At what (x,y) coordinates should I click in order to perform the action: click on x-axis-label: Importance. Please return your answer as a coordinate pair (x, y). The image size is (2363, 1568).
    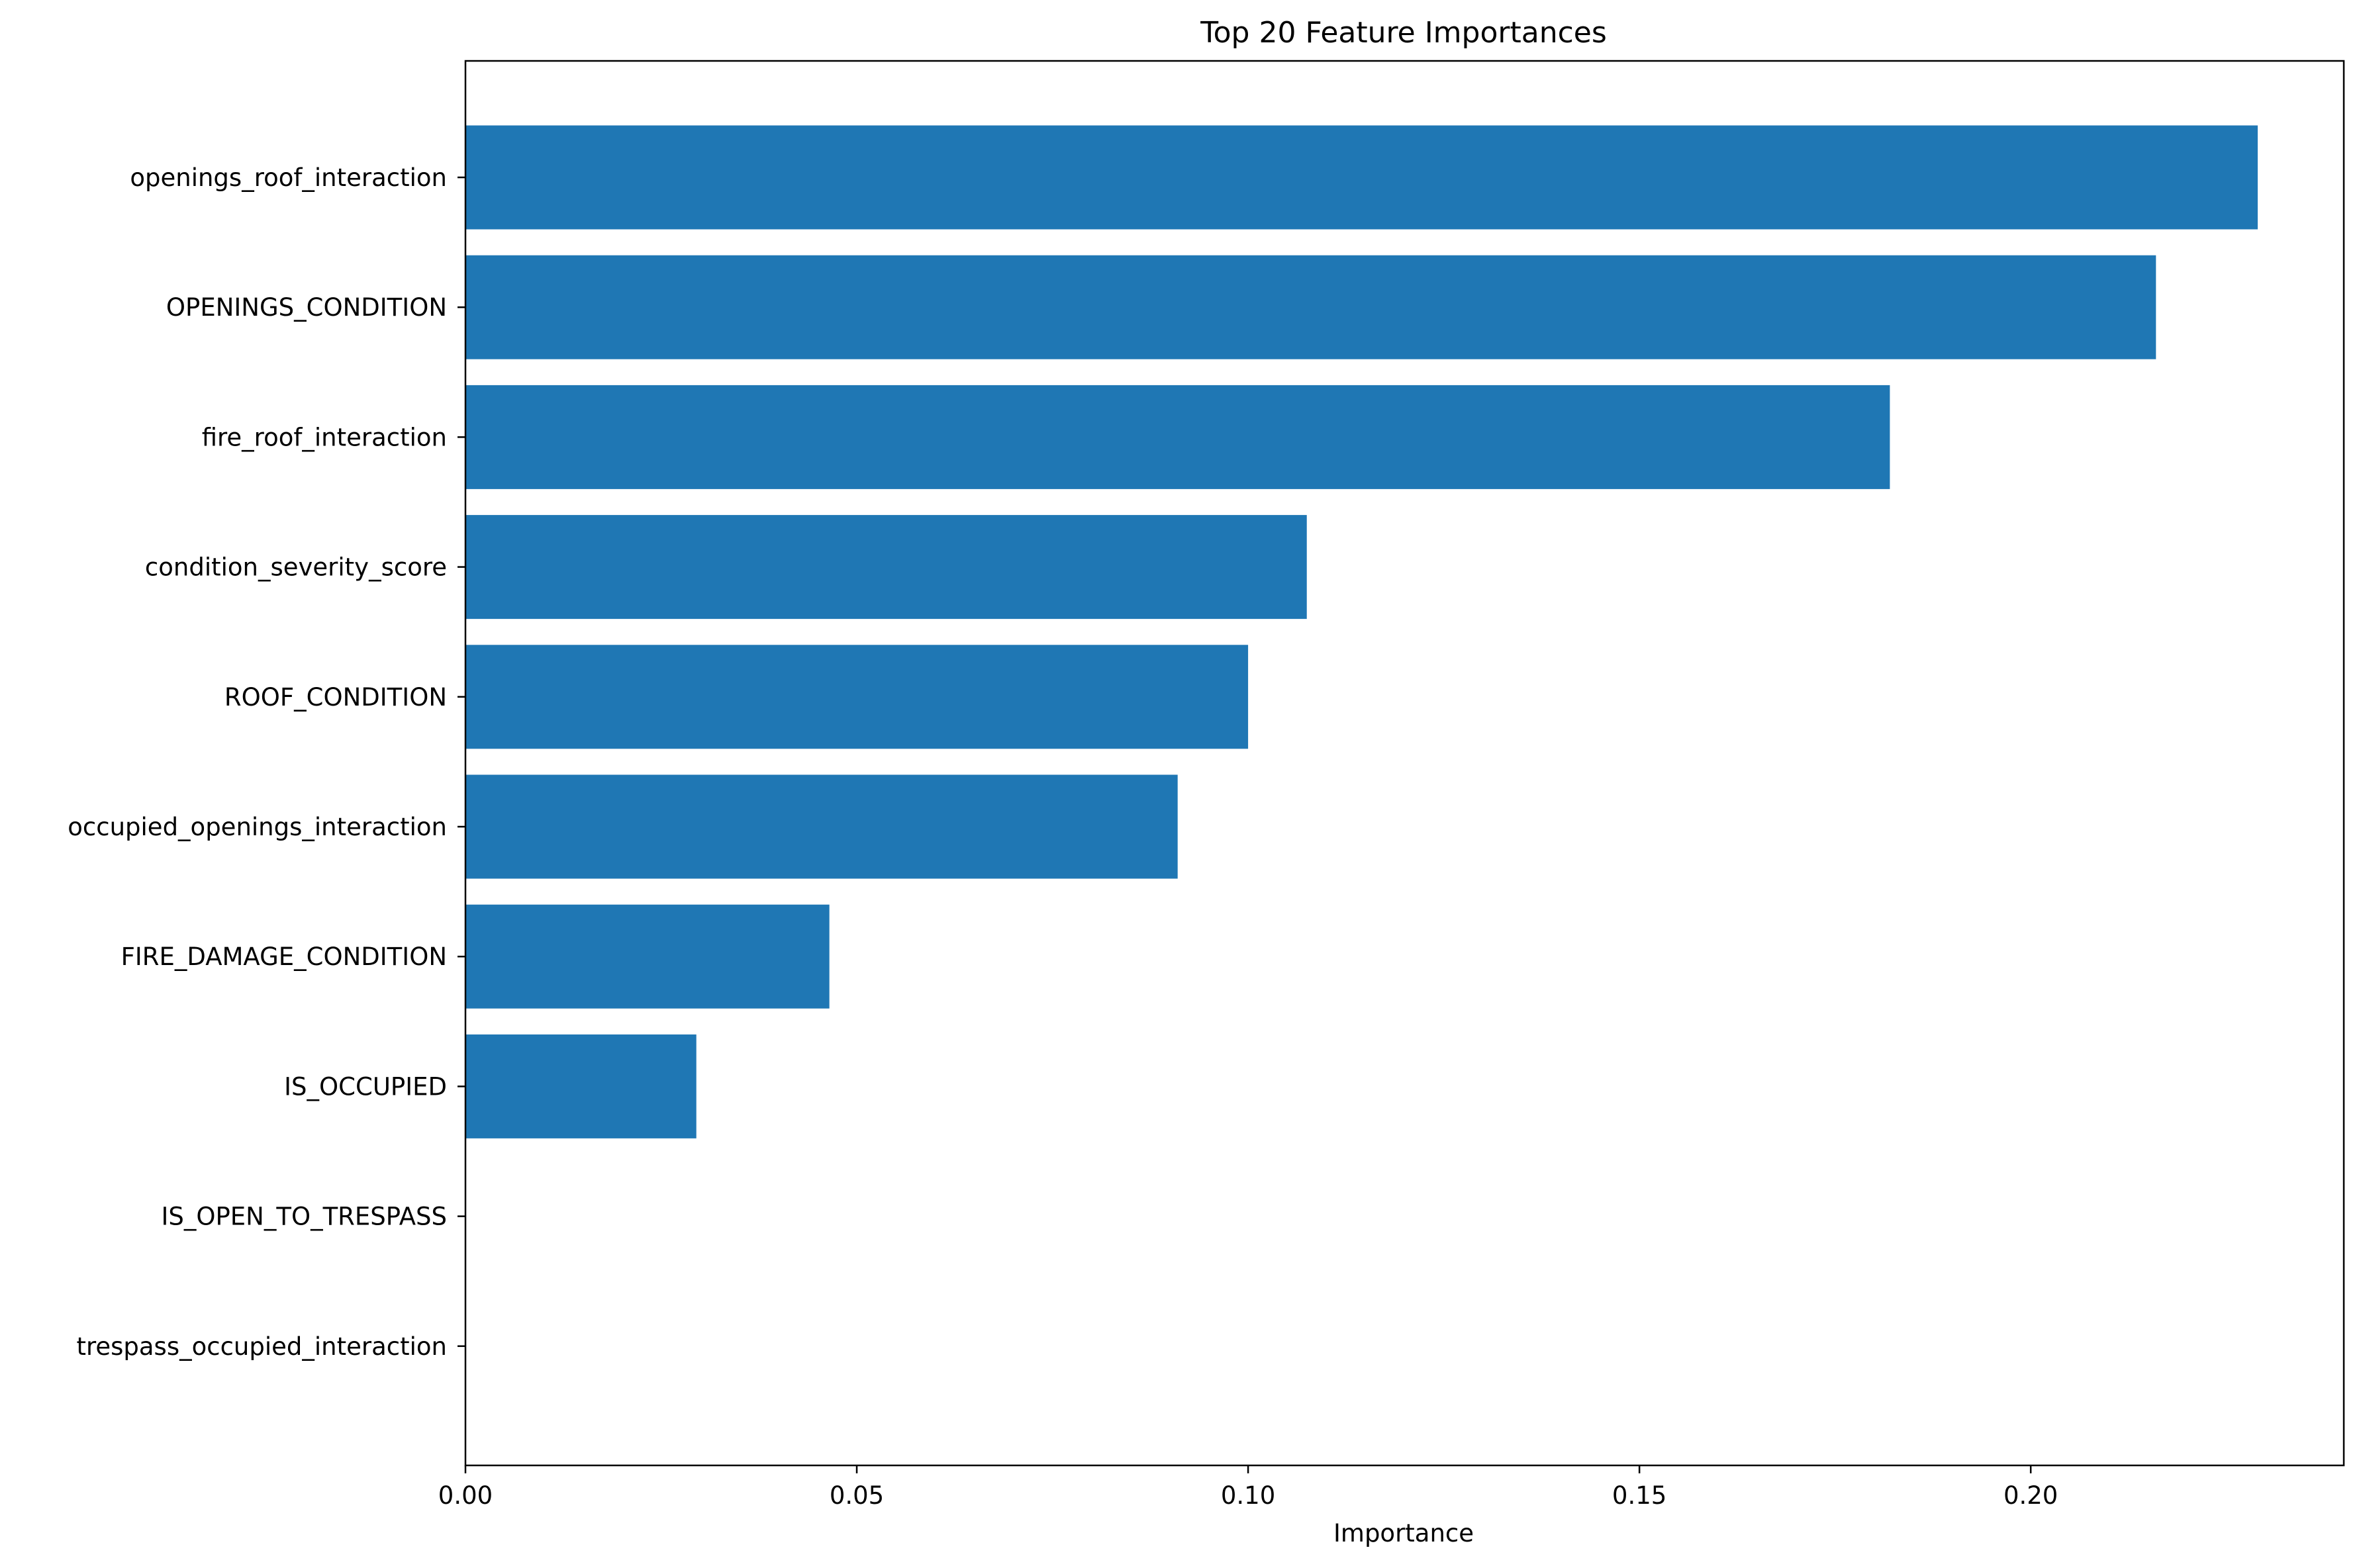
    Looking at the image, I should click on (1404, 1533).